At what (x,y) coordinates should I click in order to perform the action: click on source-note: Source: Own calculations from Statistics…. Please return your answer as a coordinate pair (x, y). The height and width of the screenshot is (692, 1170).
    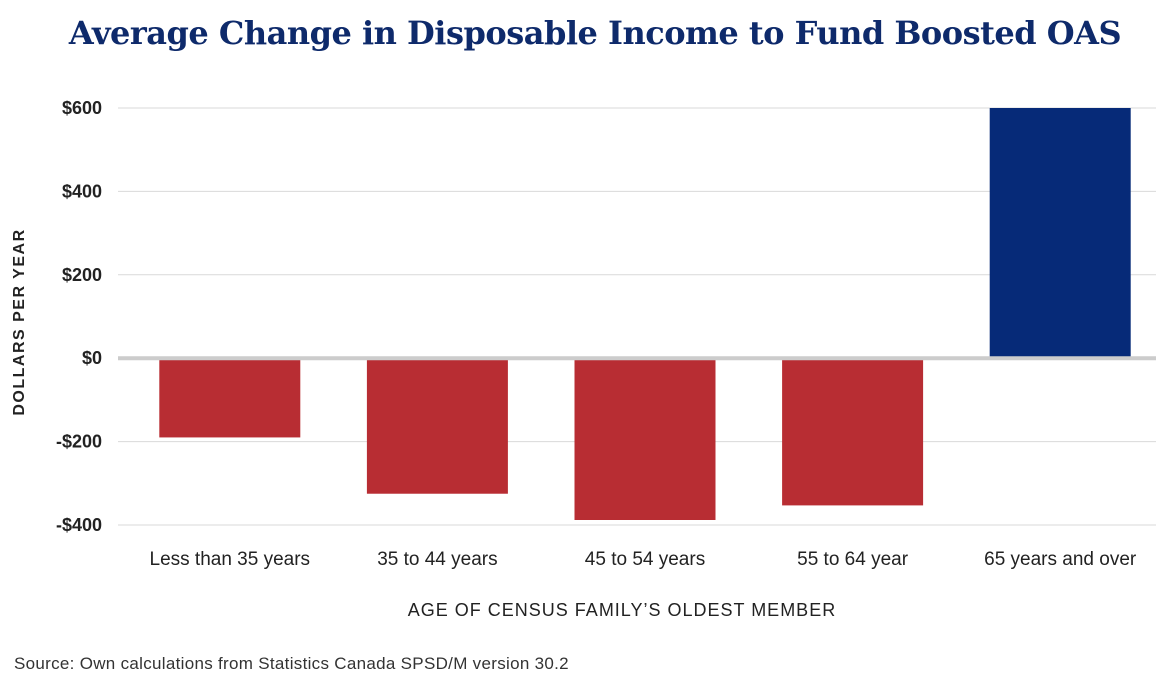
    Looking at the image, I should click on (291, 663).